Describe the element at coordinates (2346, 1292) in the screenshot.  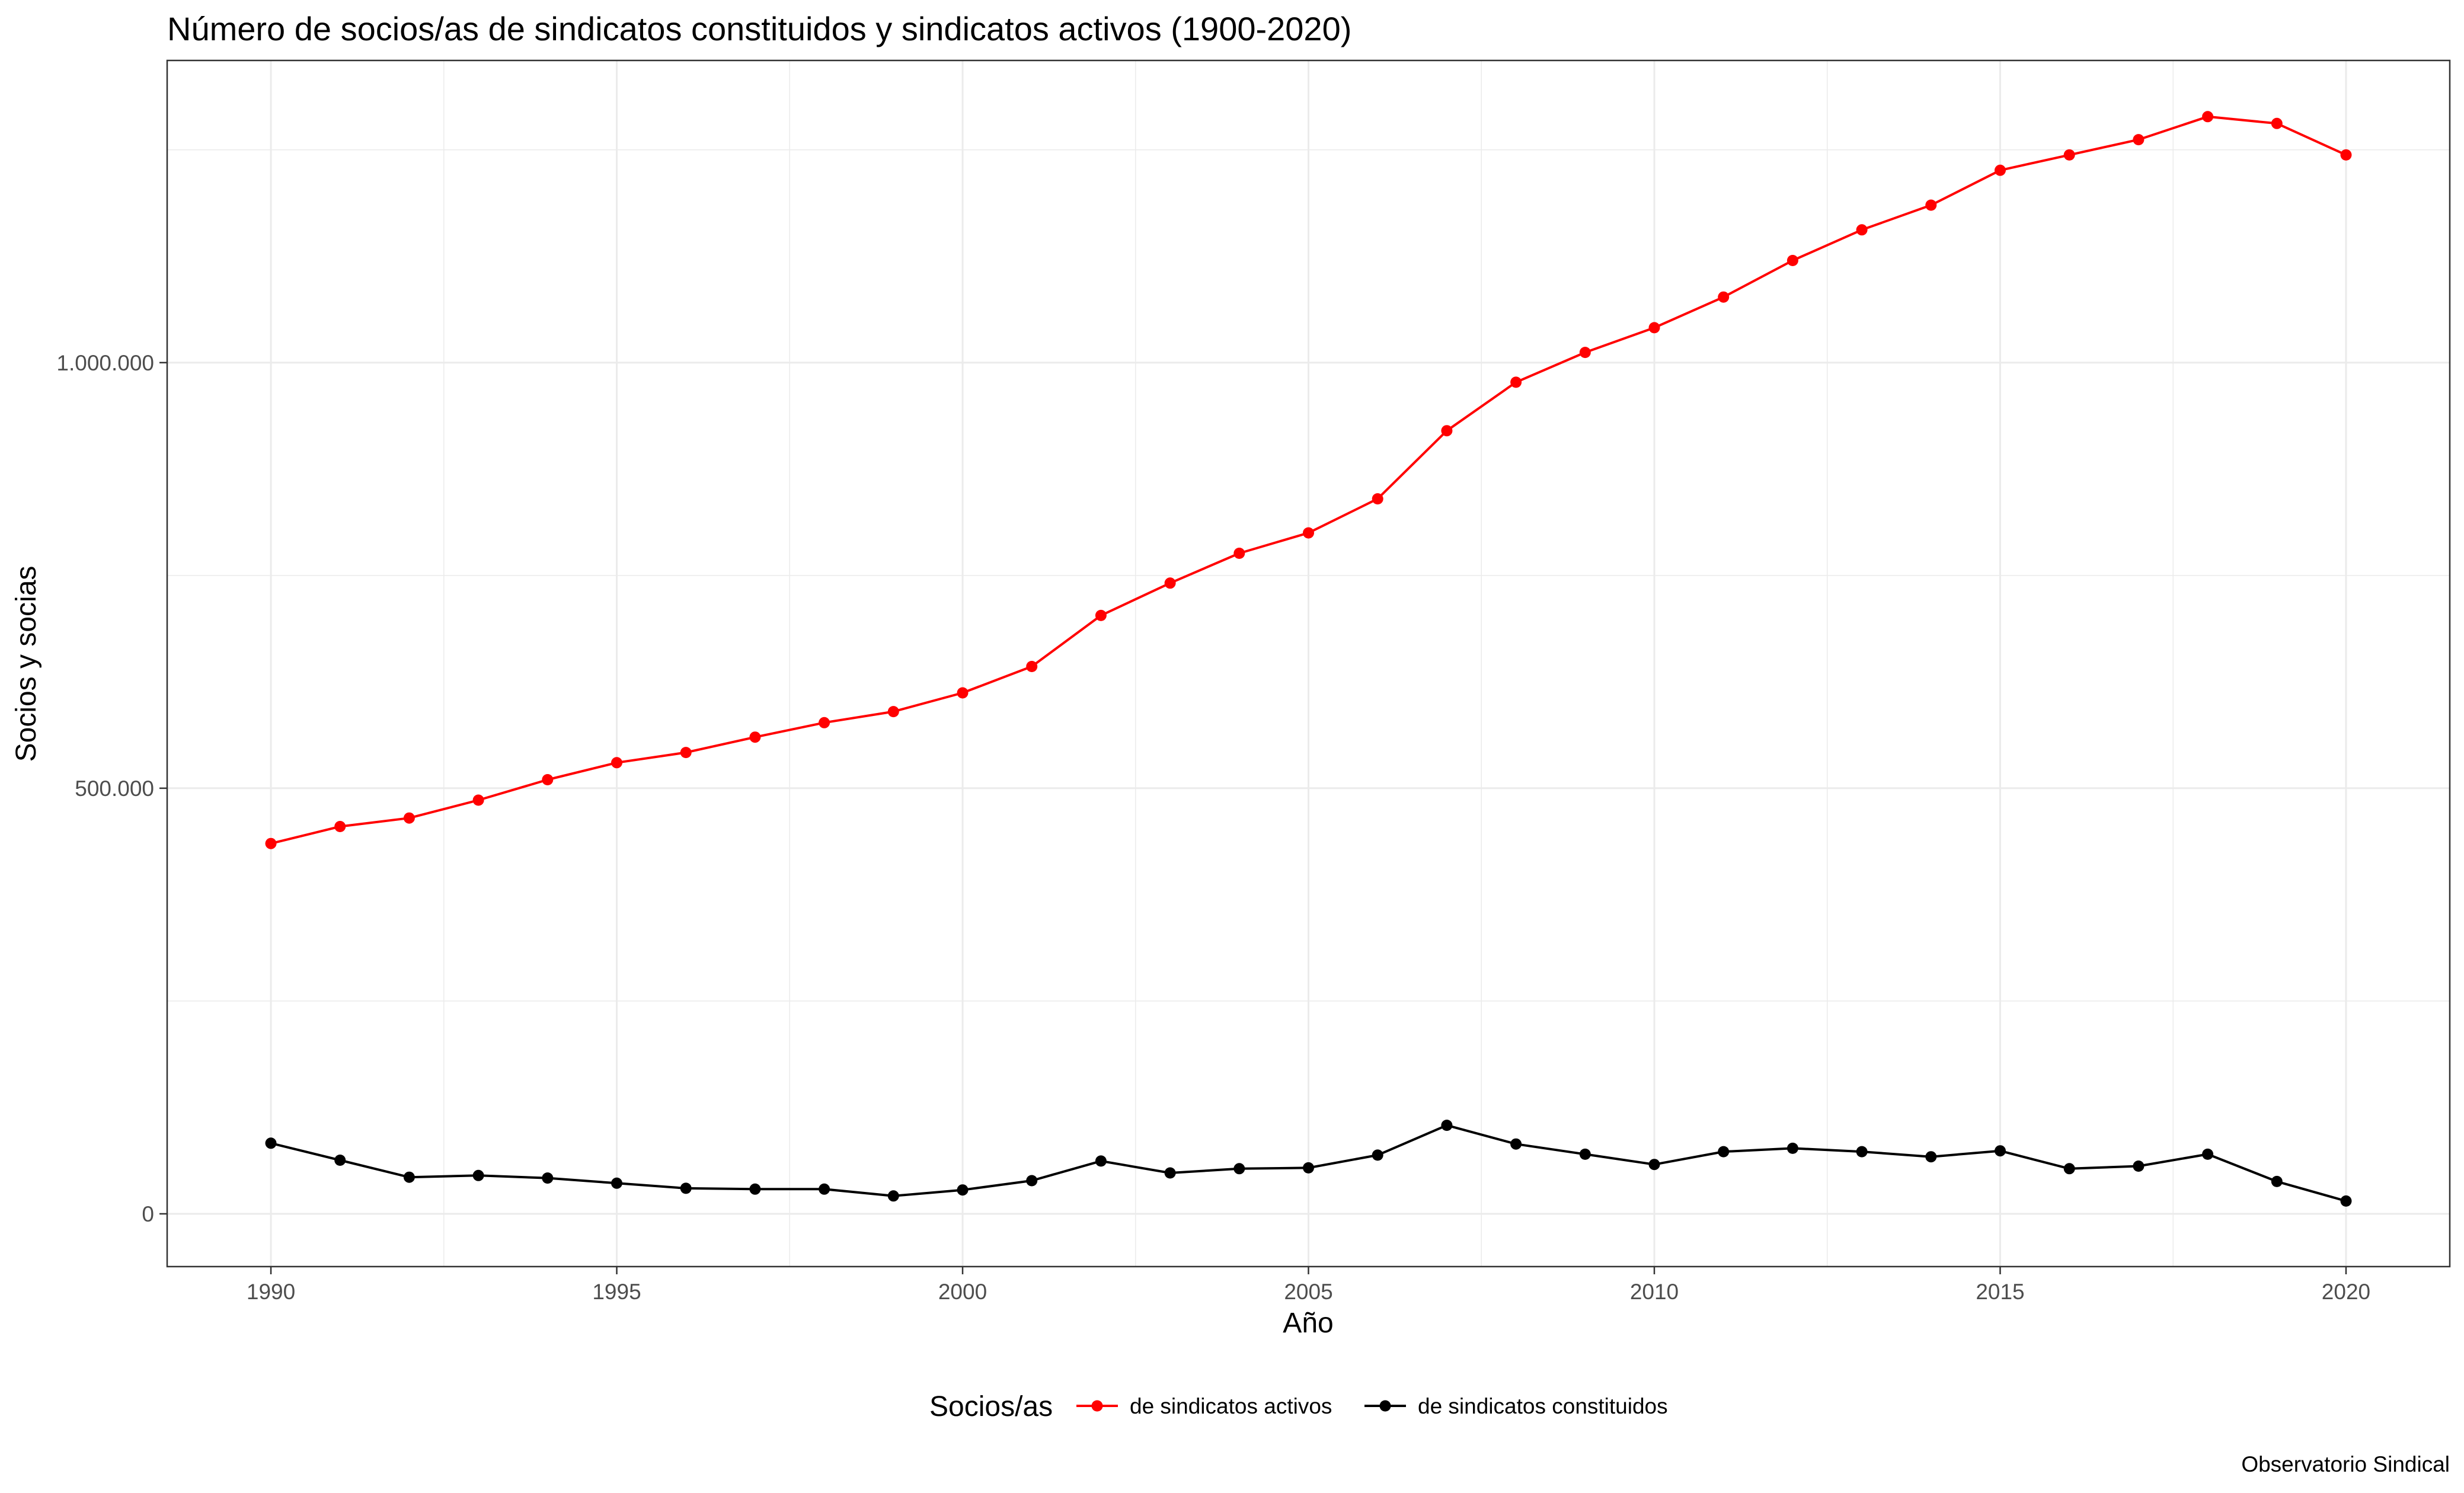
I see `x-tick-label: 2020` at that location.